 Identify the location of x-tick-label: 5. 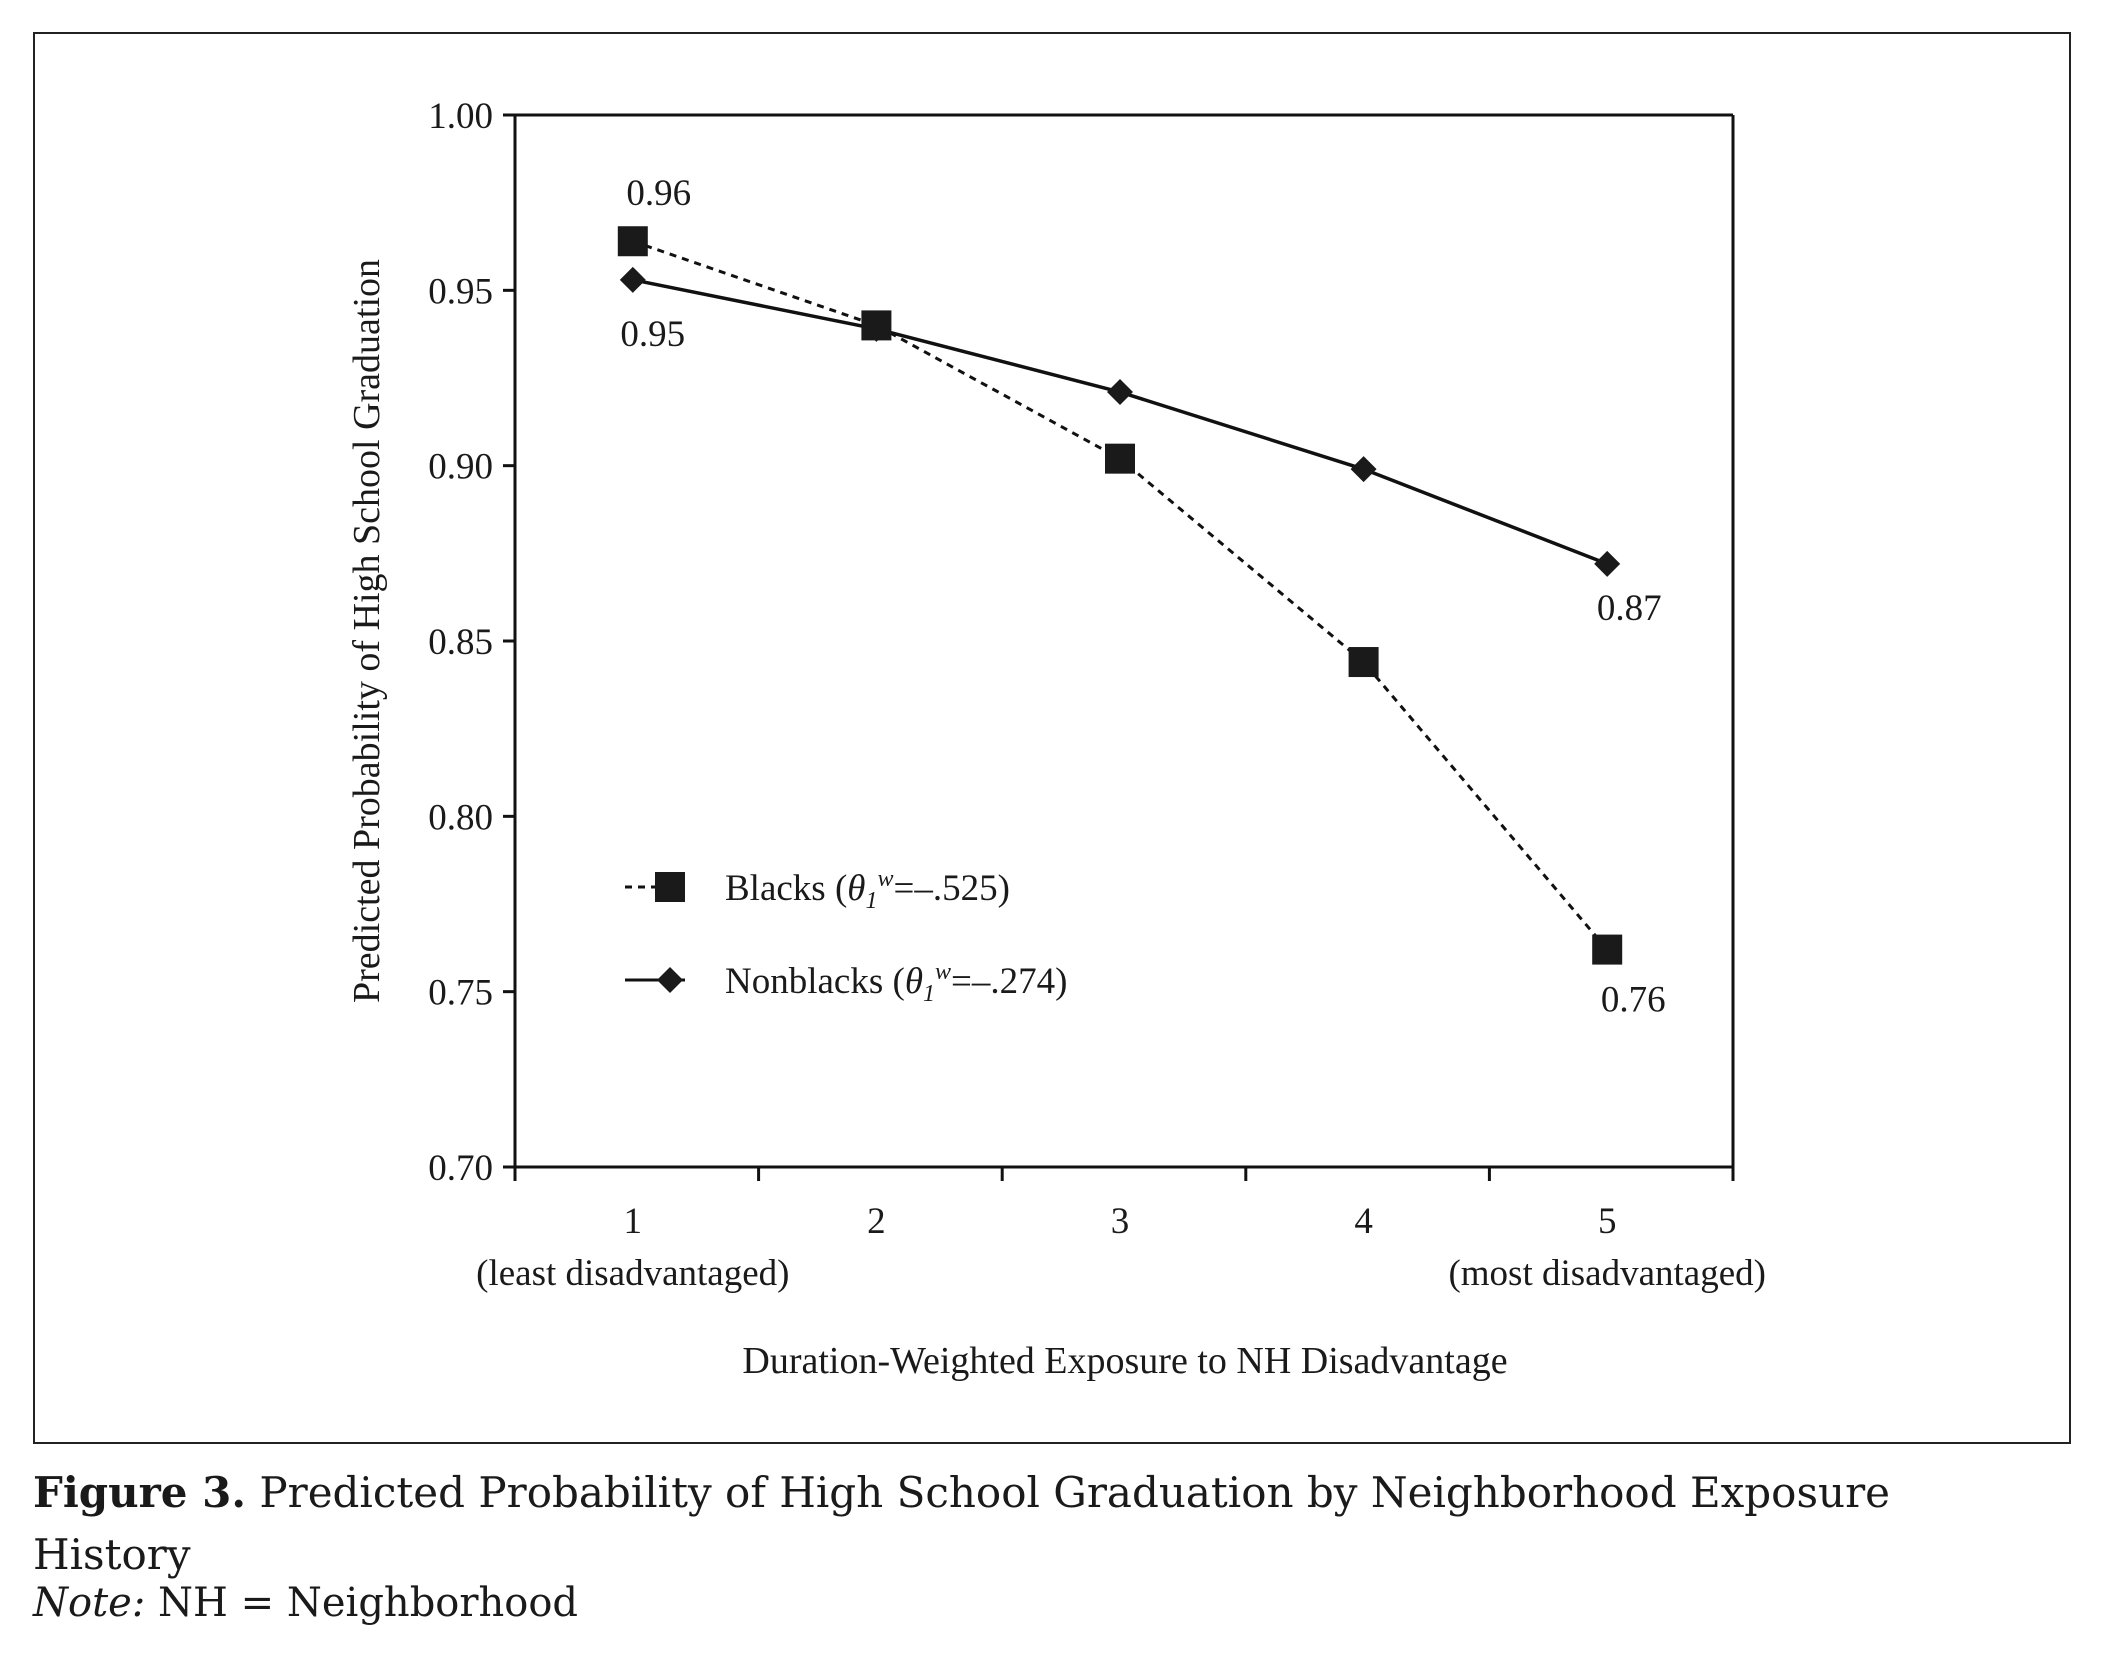
(1607, 1221).